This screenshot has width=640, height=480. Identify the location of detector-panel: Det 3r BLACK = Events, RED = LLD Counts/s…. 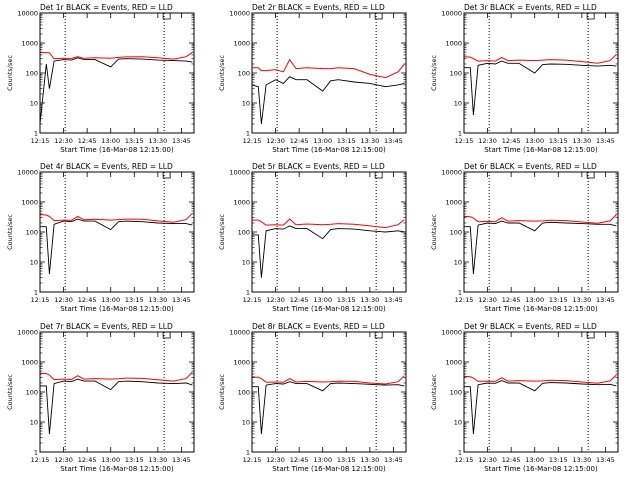
(524, 78).